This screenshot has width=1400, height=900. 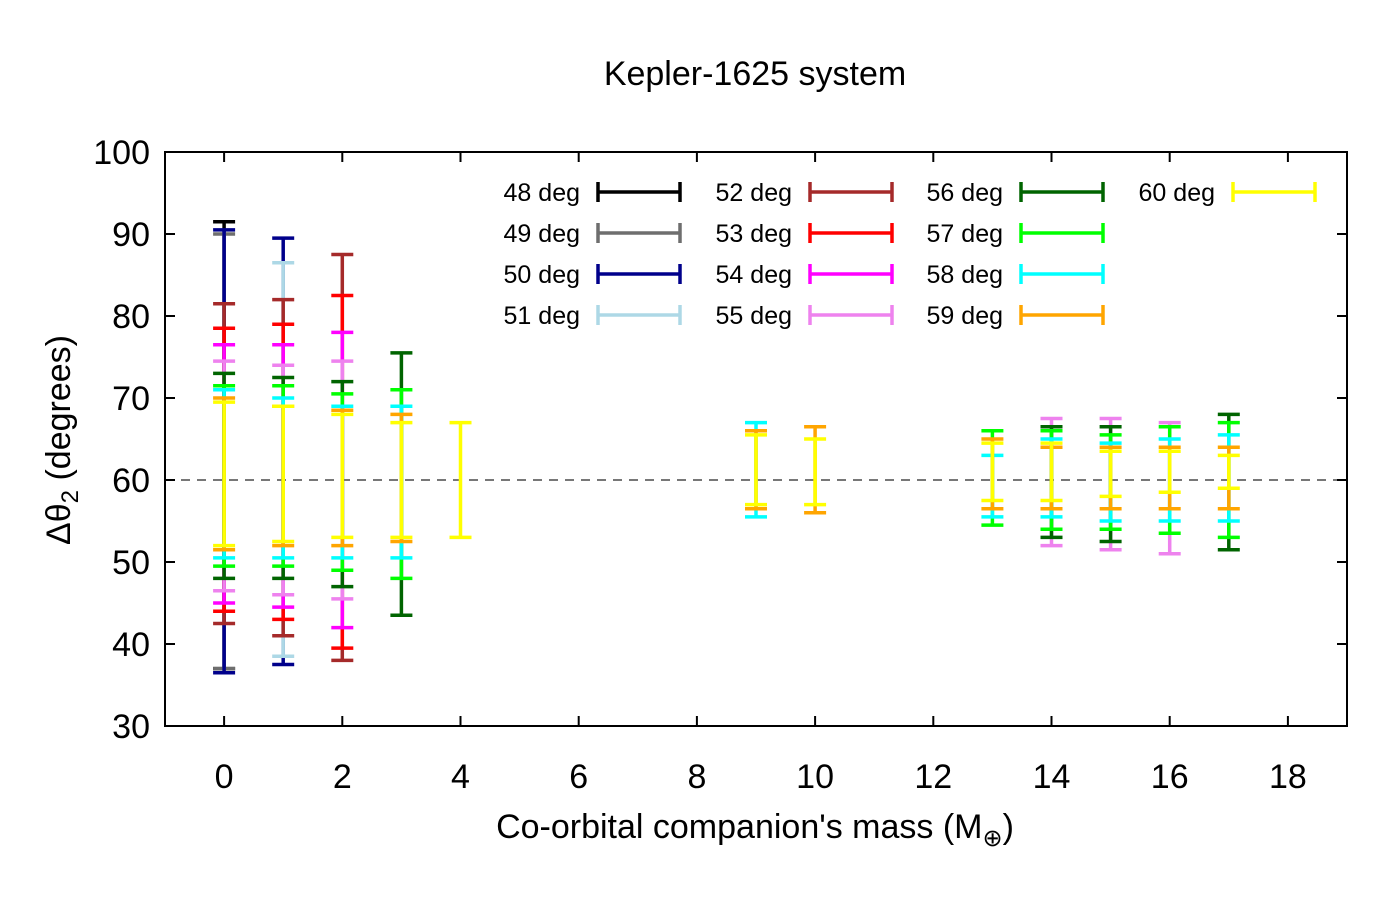 I want to click on x-tick-label: 10, so click(x=815, y=777).